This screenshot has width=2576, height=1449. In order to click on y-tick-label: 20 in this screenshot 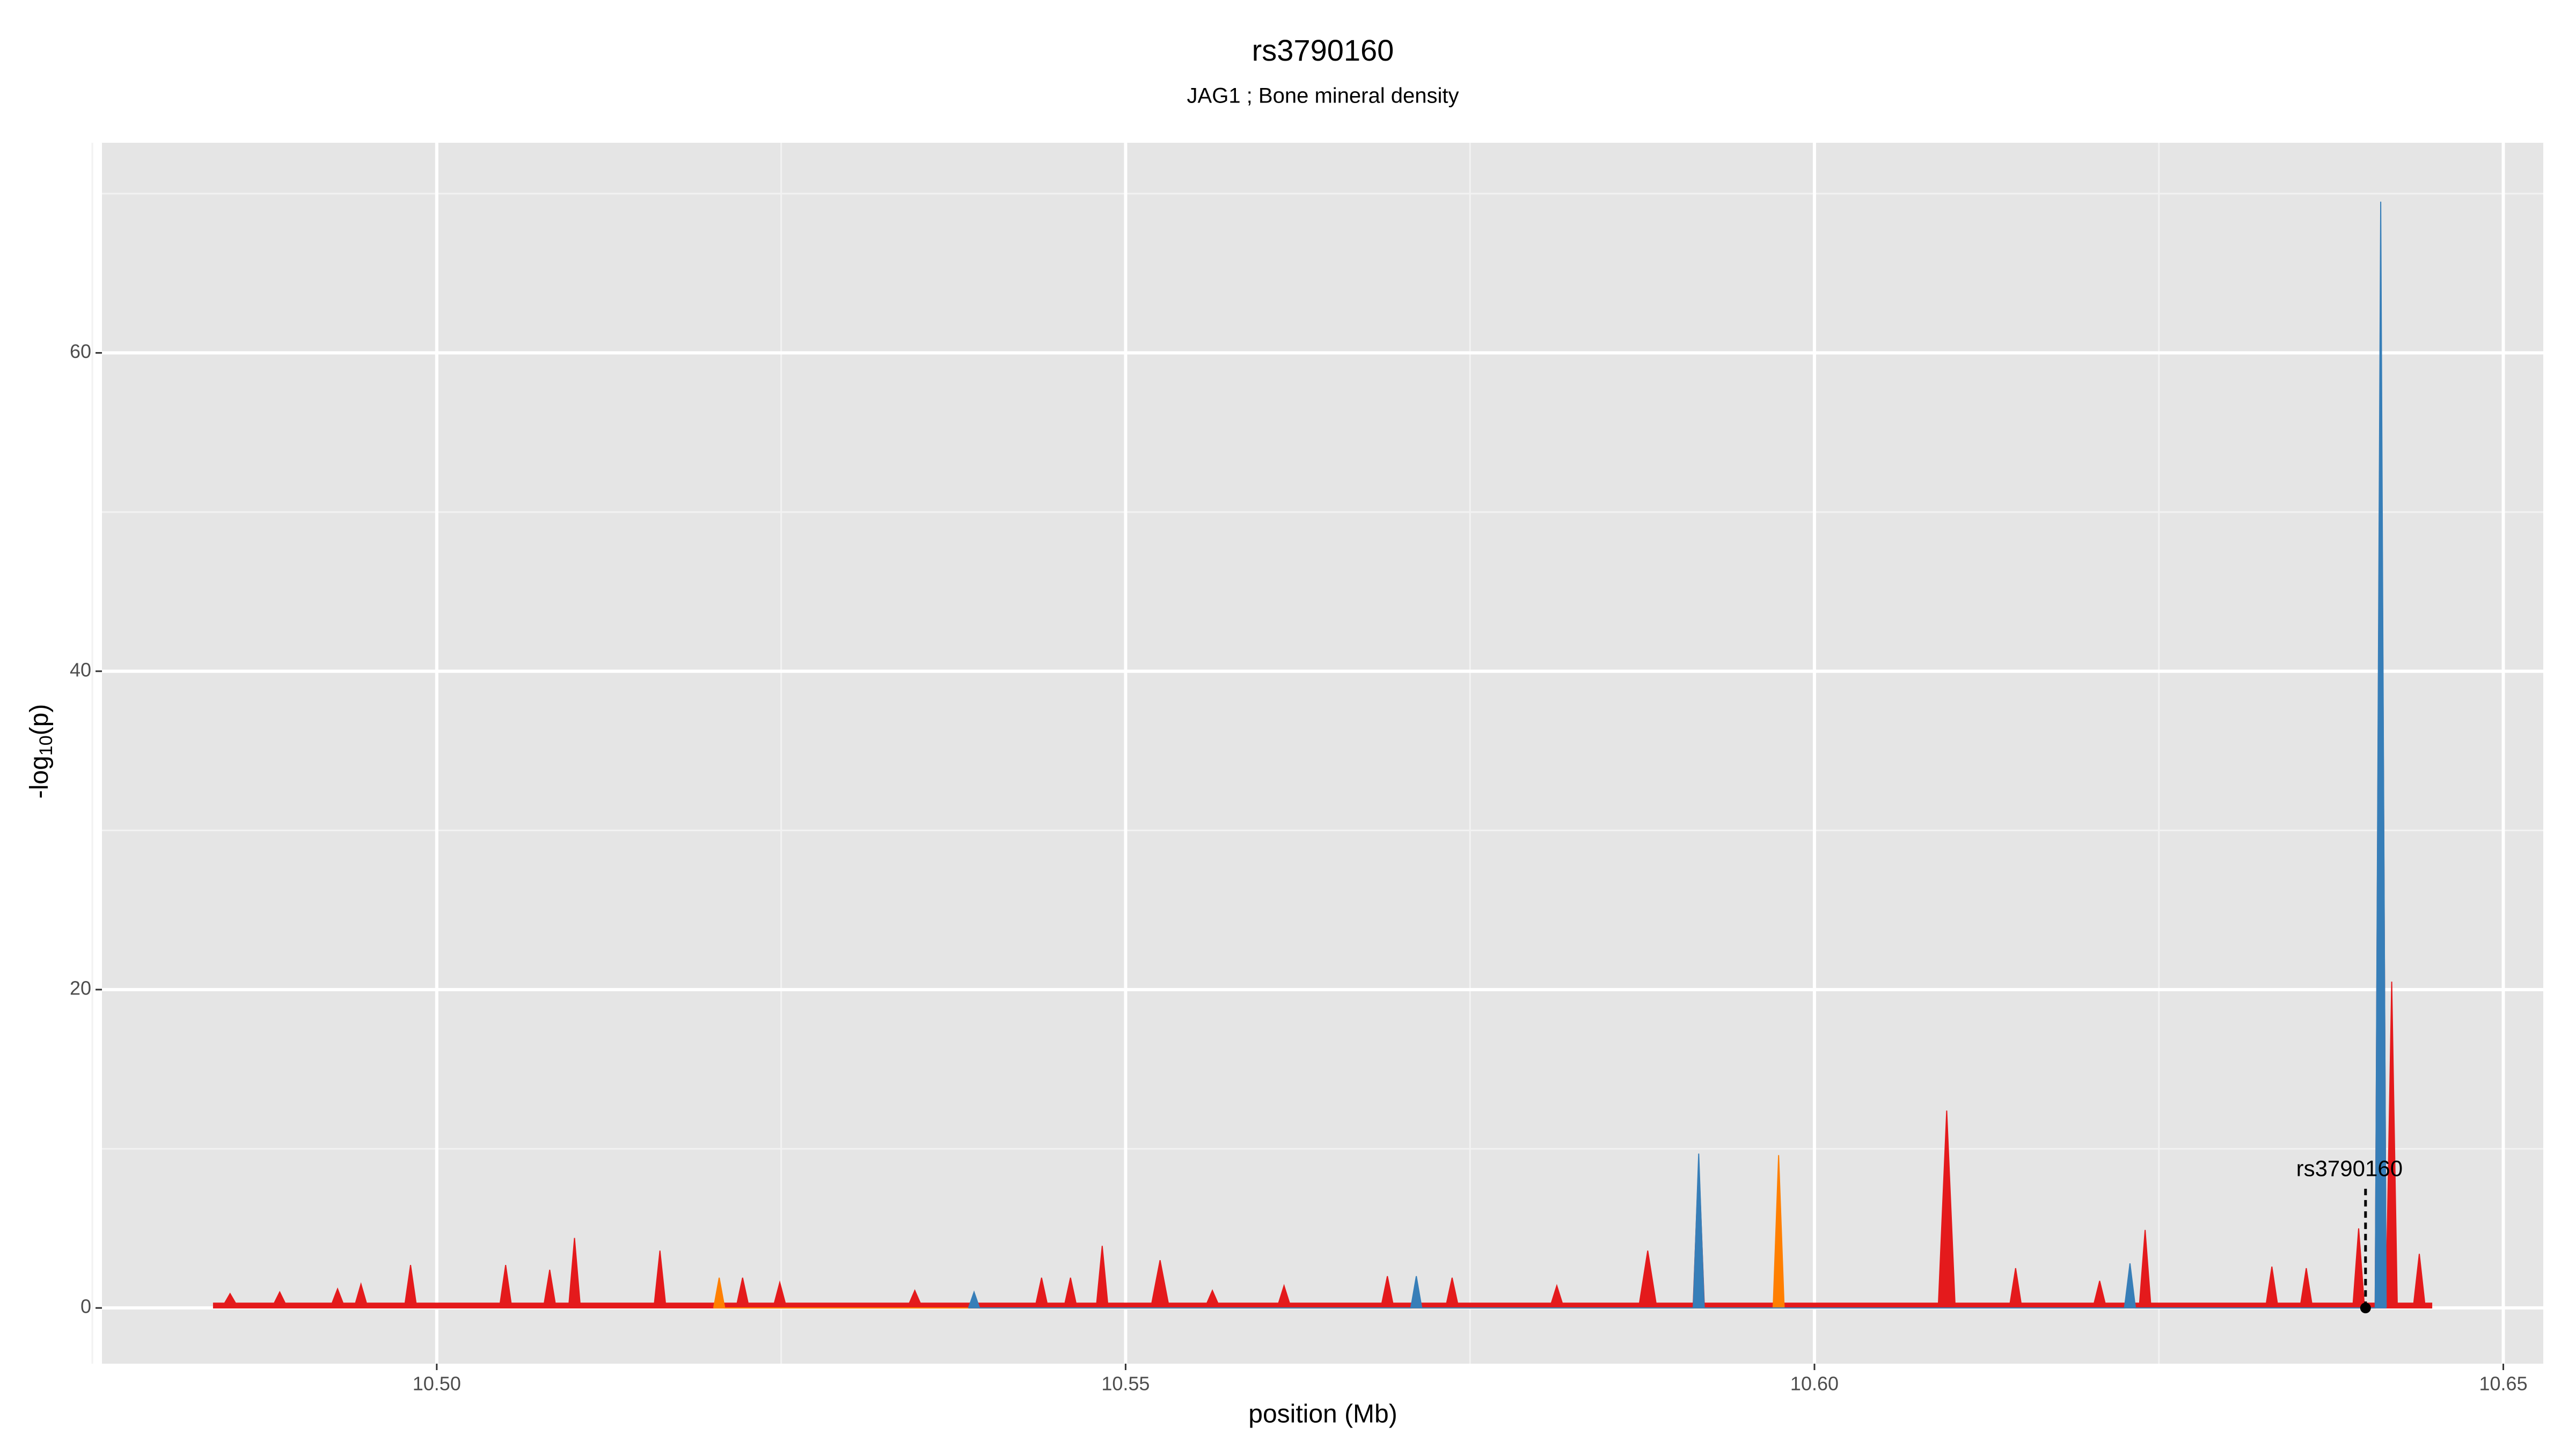, I will do `click(80, 988)`.